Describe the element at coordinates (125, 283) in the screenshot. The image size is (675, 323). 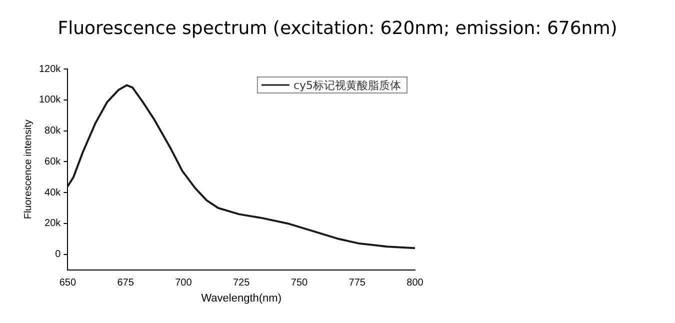
I see `x-tick-label: 675` at that location.